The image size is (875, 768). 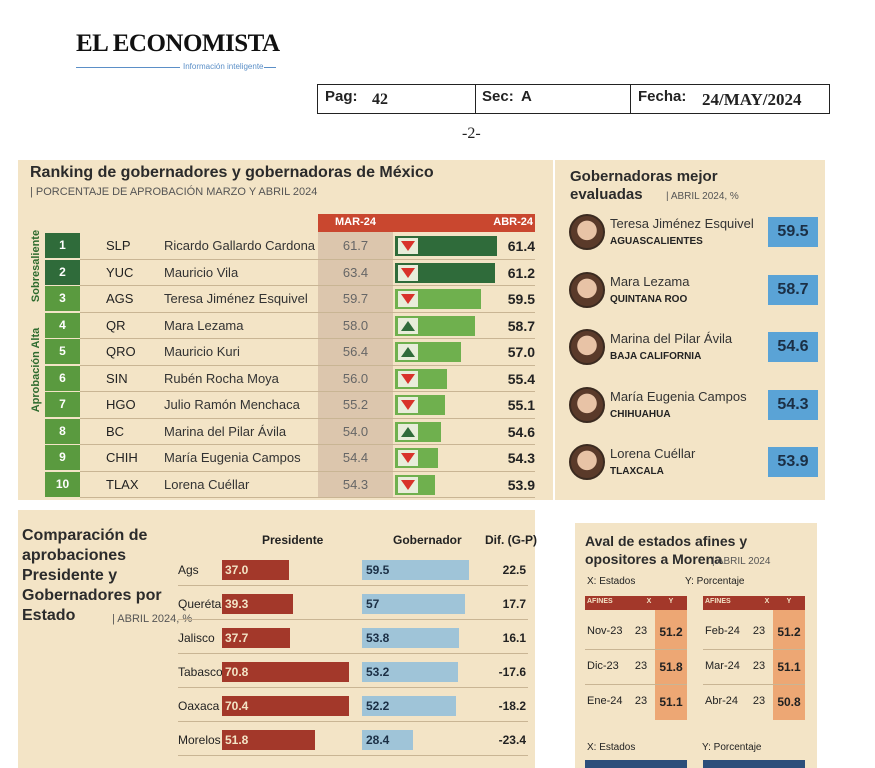 What do you see at coordinates (521, 378) in the screenshot?
I see `abr-value: 55.4` at bounding box center [521, 378].